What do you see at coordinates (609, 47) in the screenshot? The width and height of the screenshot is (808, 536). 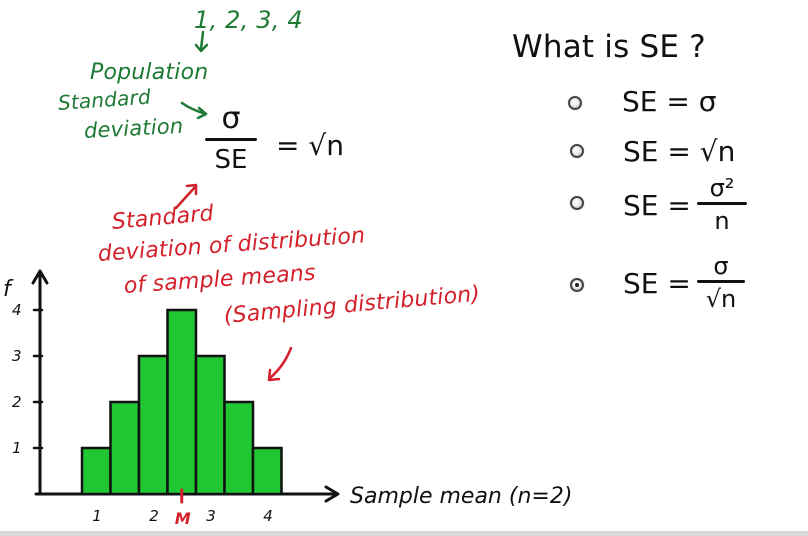 I see `question-title: What is SE ?` at bounding box center [609, 47].